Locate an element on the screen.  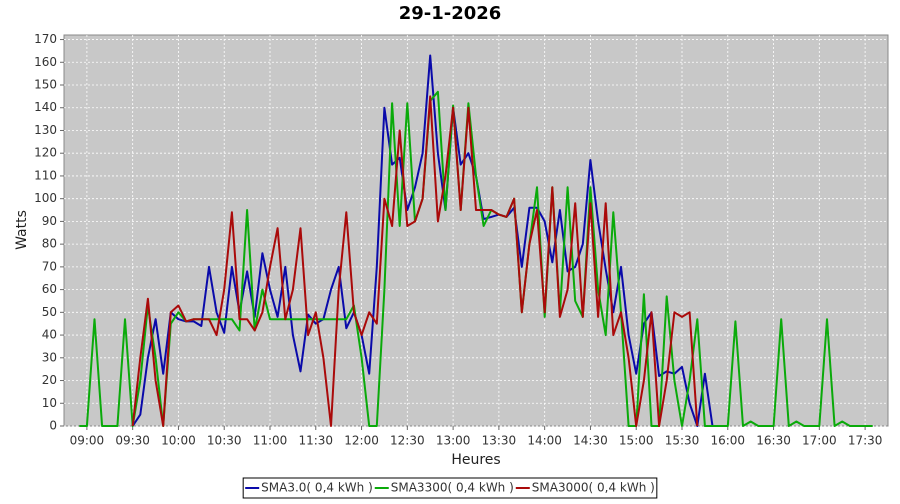
chart-title: 29-1-2026 is located at coordinates (450, 13).